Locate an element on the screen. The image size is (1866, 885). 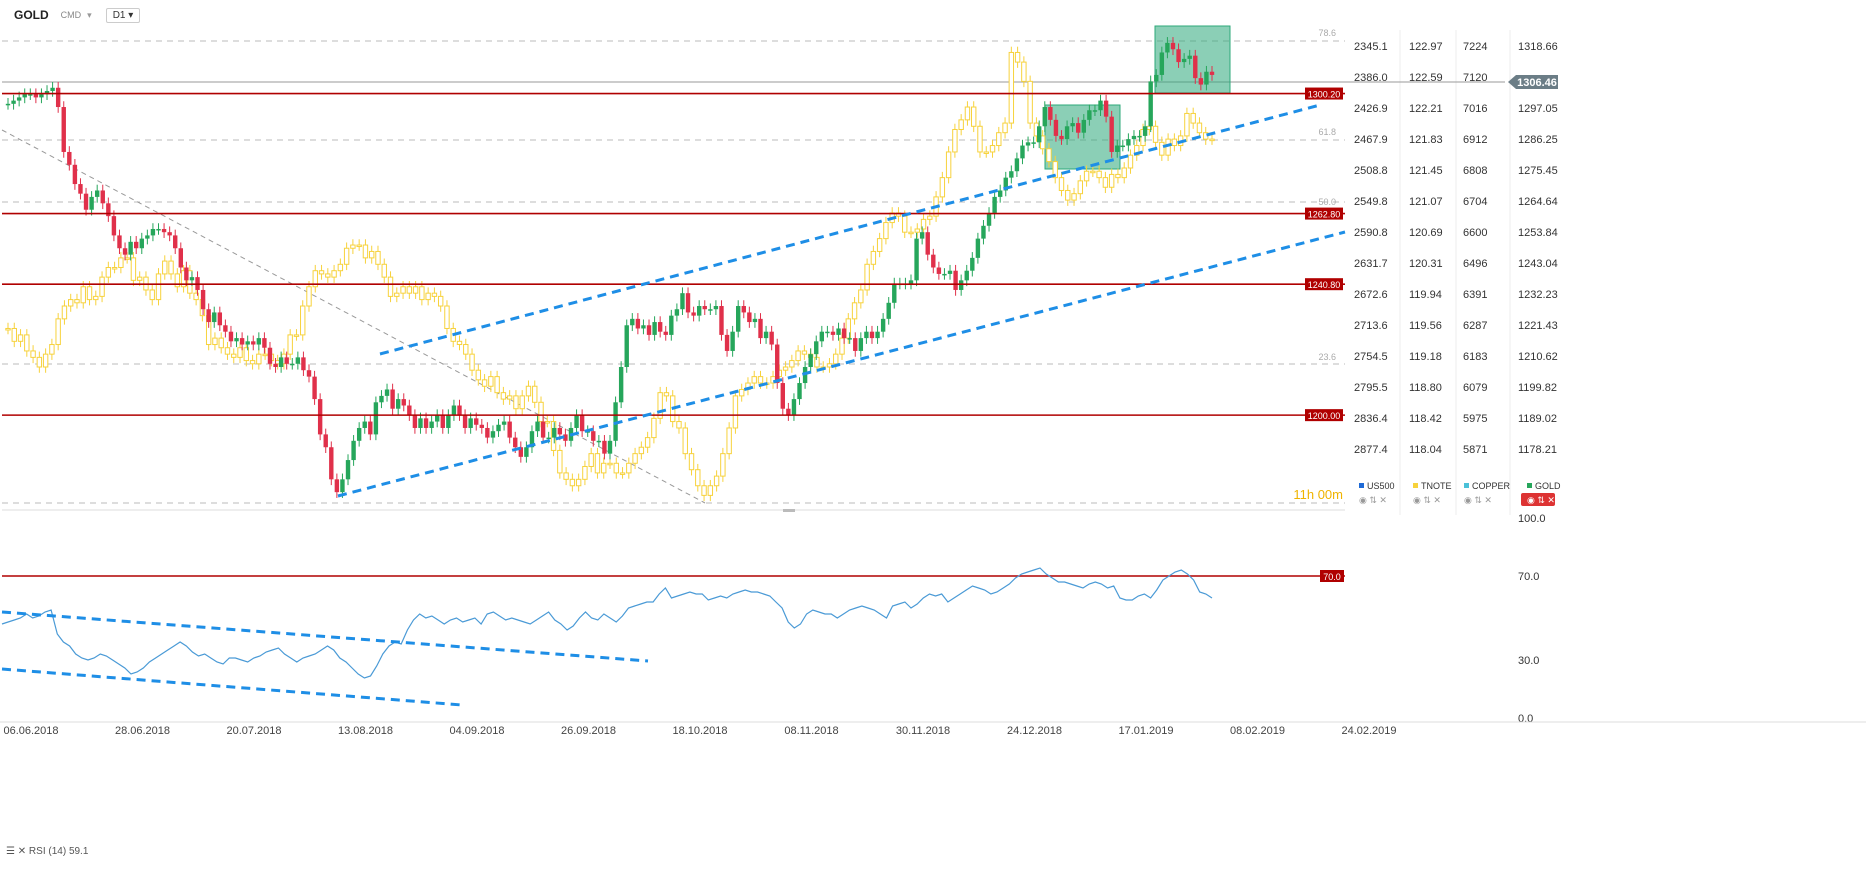
rsi-indicator-label: ☰ ✕ RSI (14) 59.1 is located at coordinates (47, 851).